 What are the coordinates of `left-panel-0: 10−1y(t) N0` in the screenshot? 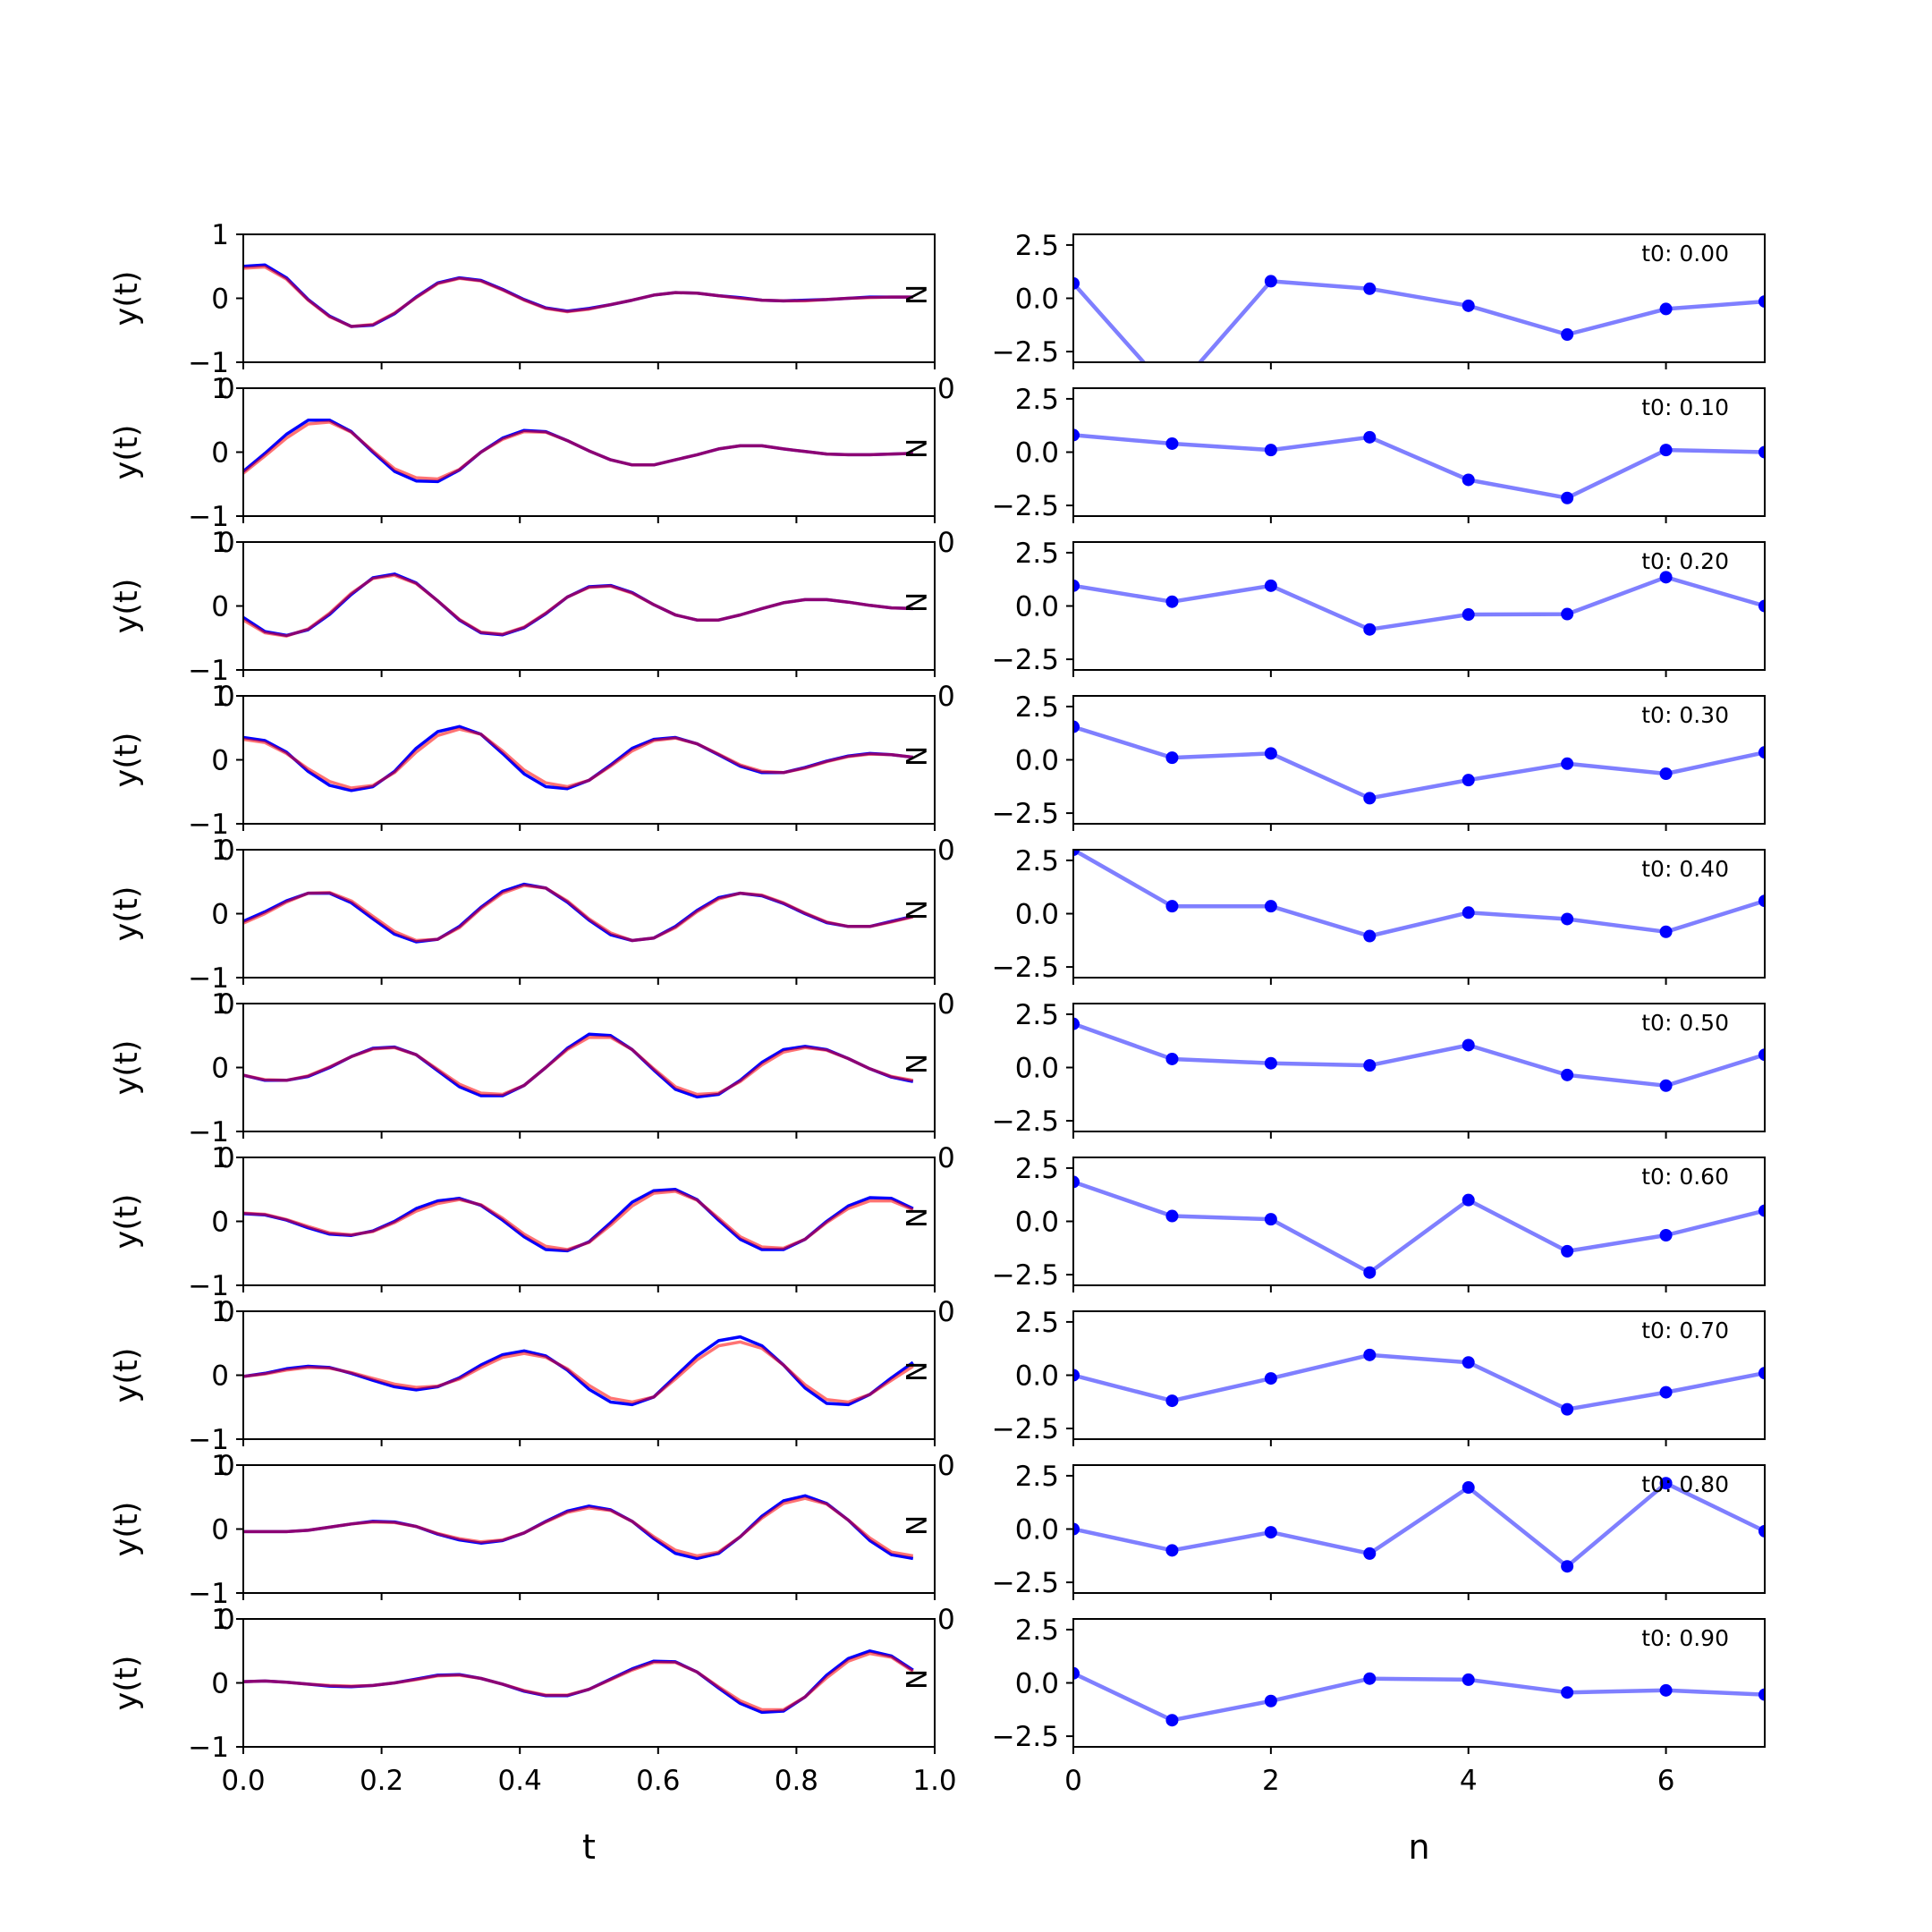 It's located at (522, 312).